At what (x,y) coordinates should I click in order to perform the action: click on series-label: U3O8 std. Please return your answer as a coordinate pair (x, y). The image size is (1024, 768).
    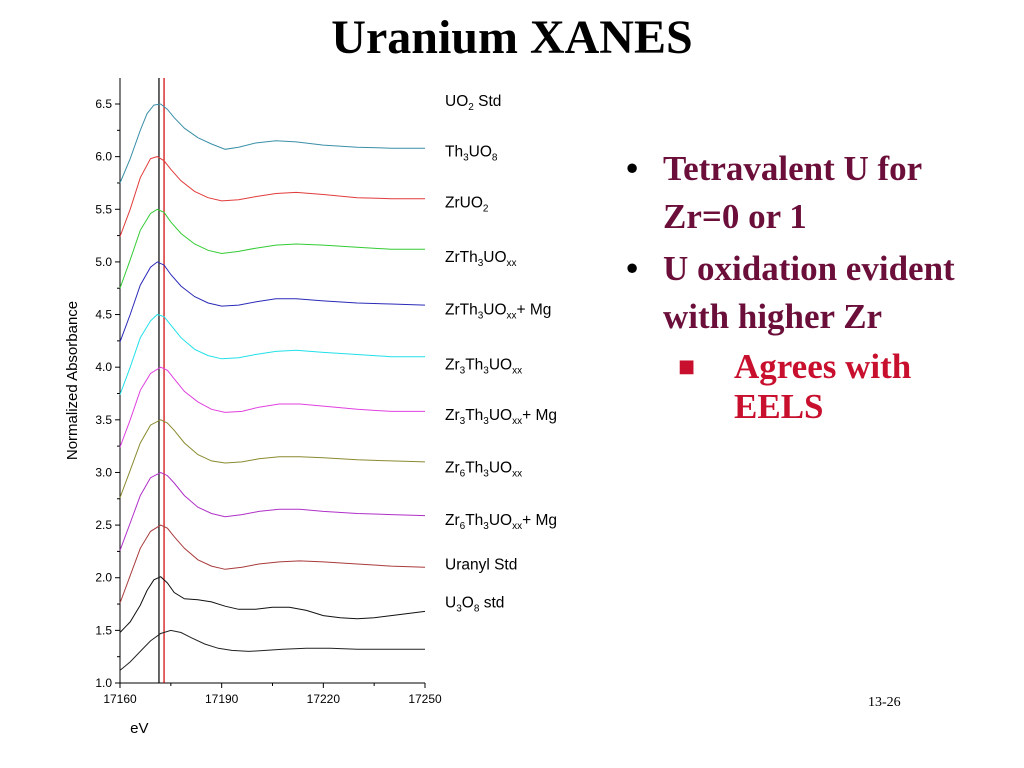
    Looking at the image, I should click on (474, 604).